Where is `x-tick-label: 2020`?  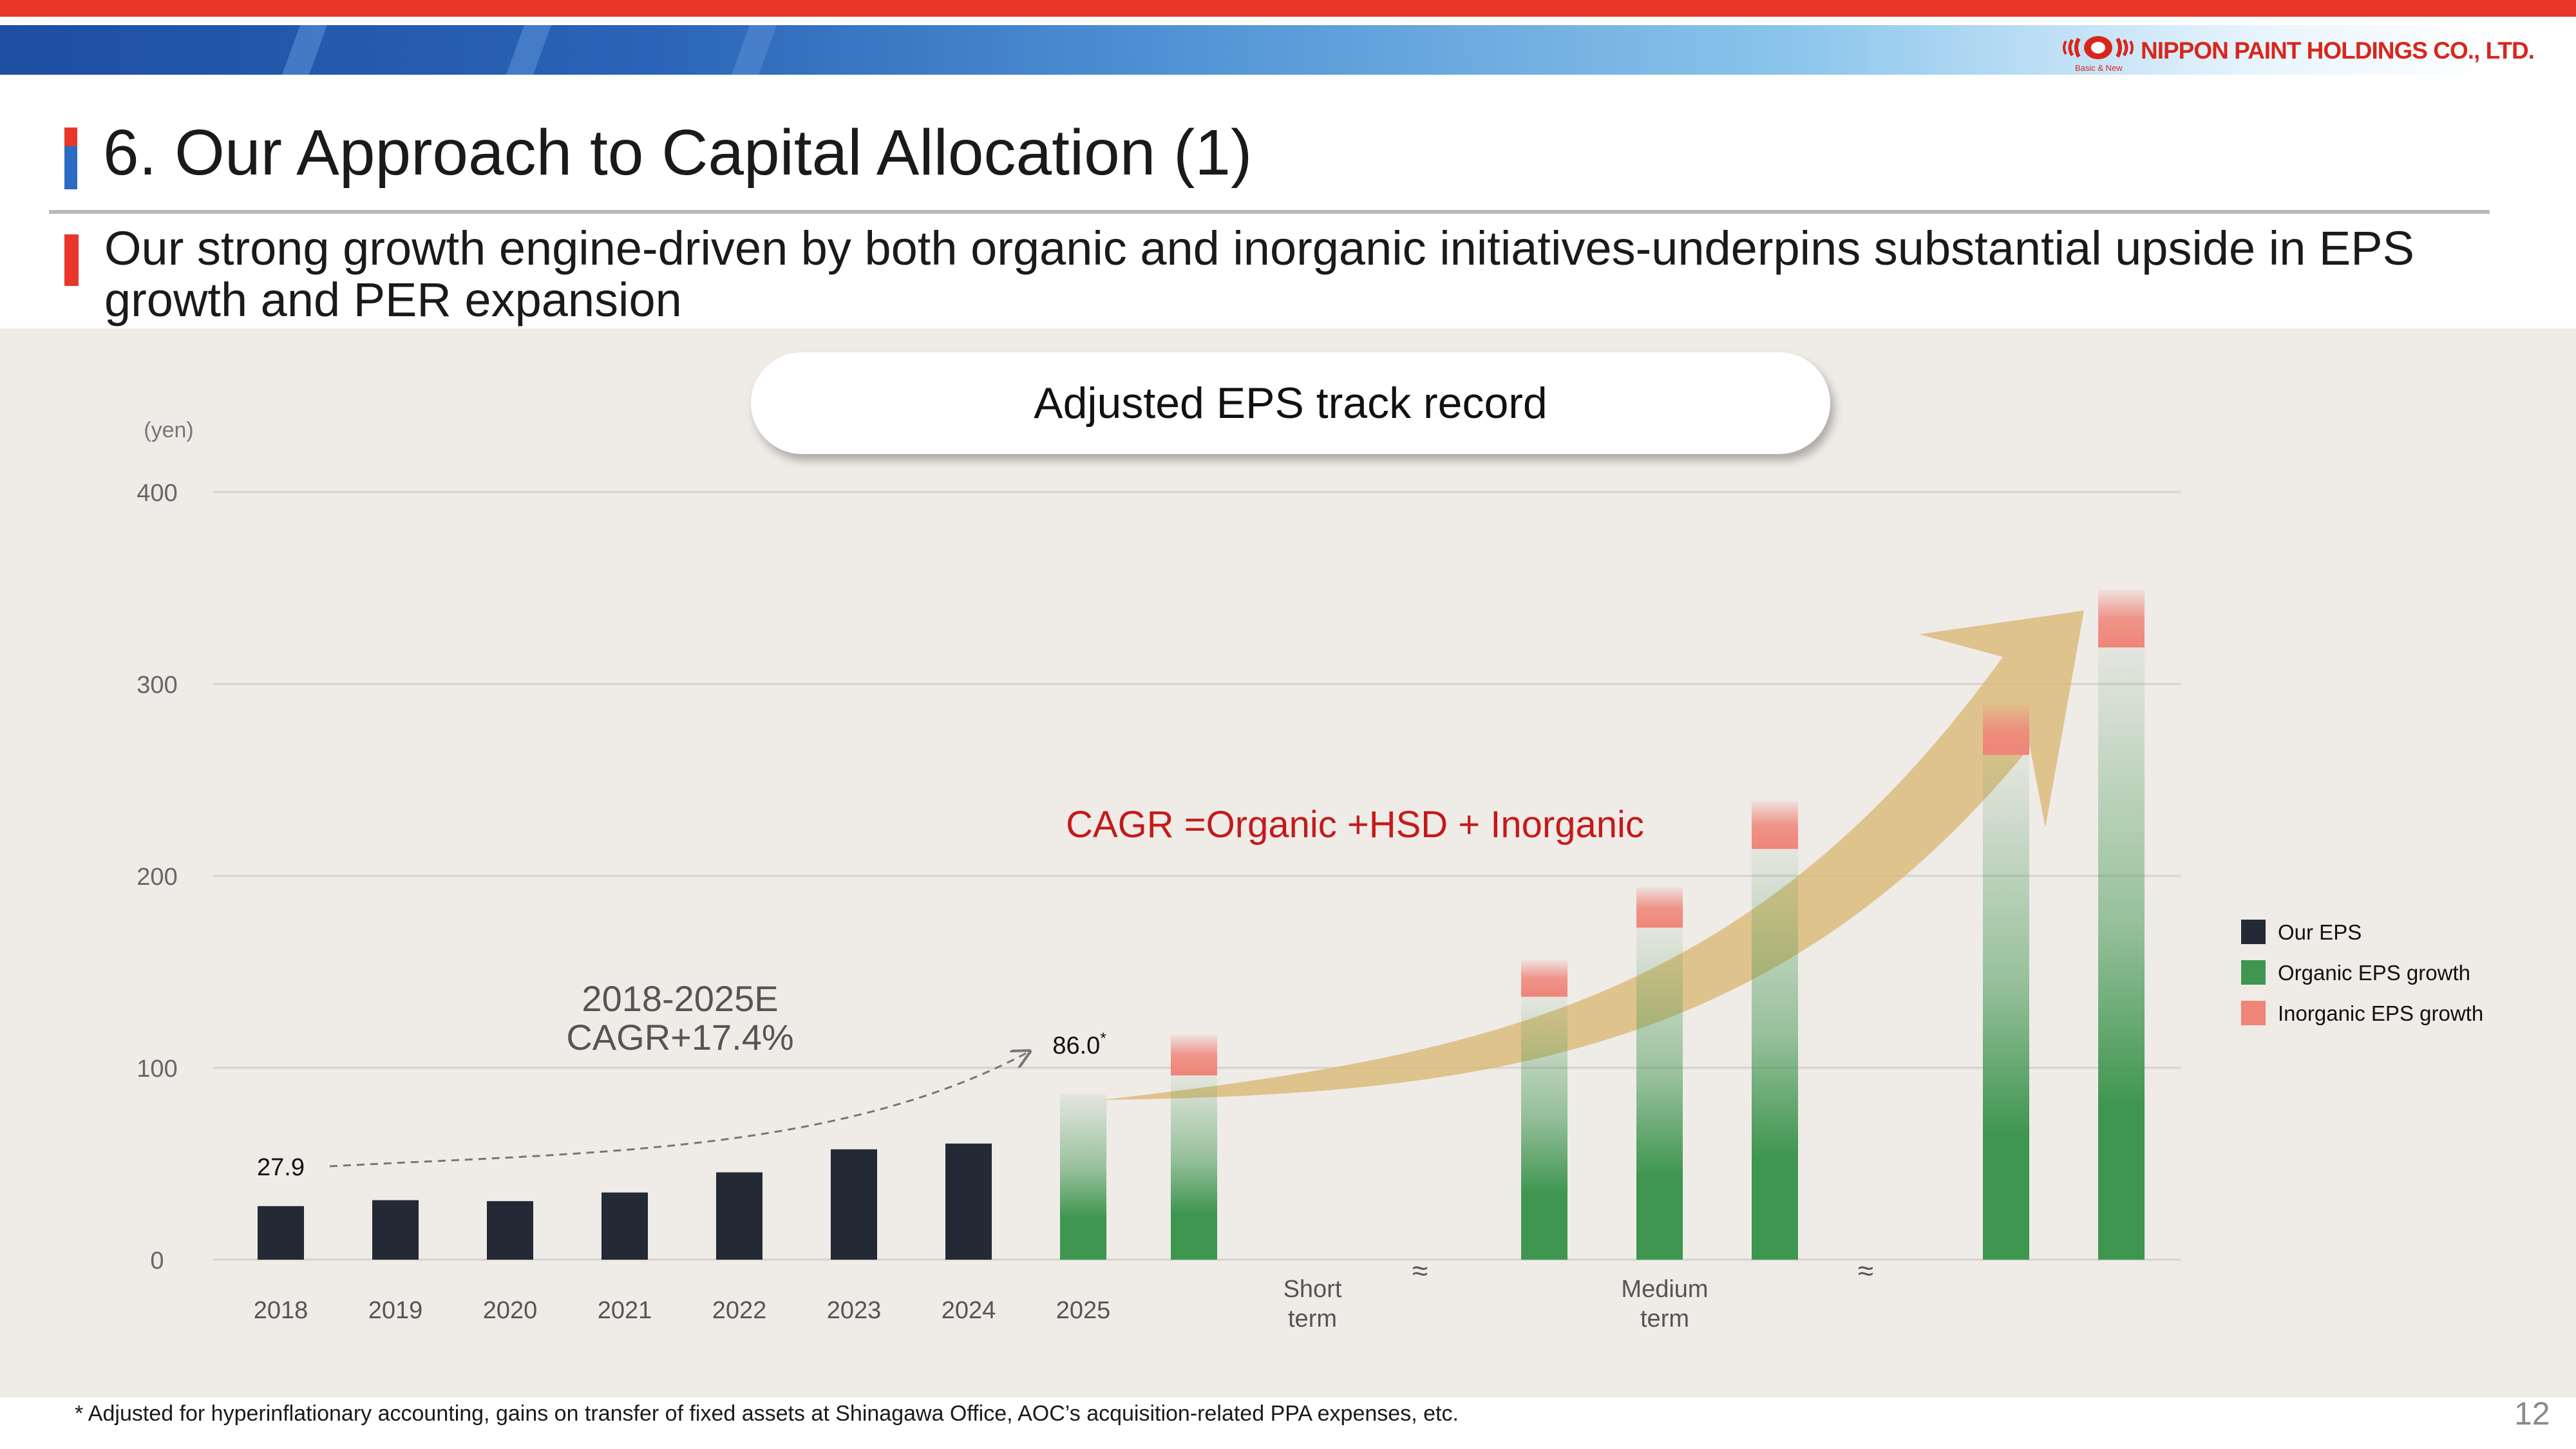
x-tick-label: 2020 is located at coordinates (511, 1310).